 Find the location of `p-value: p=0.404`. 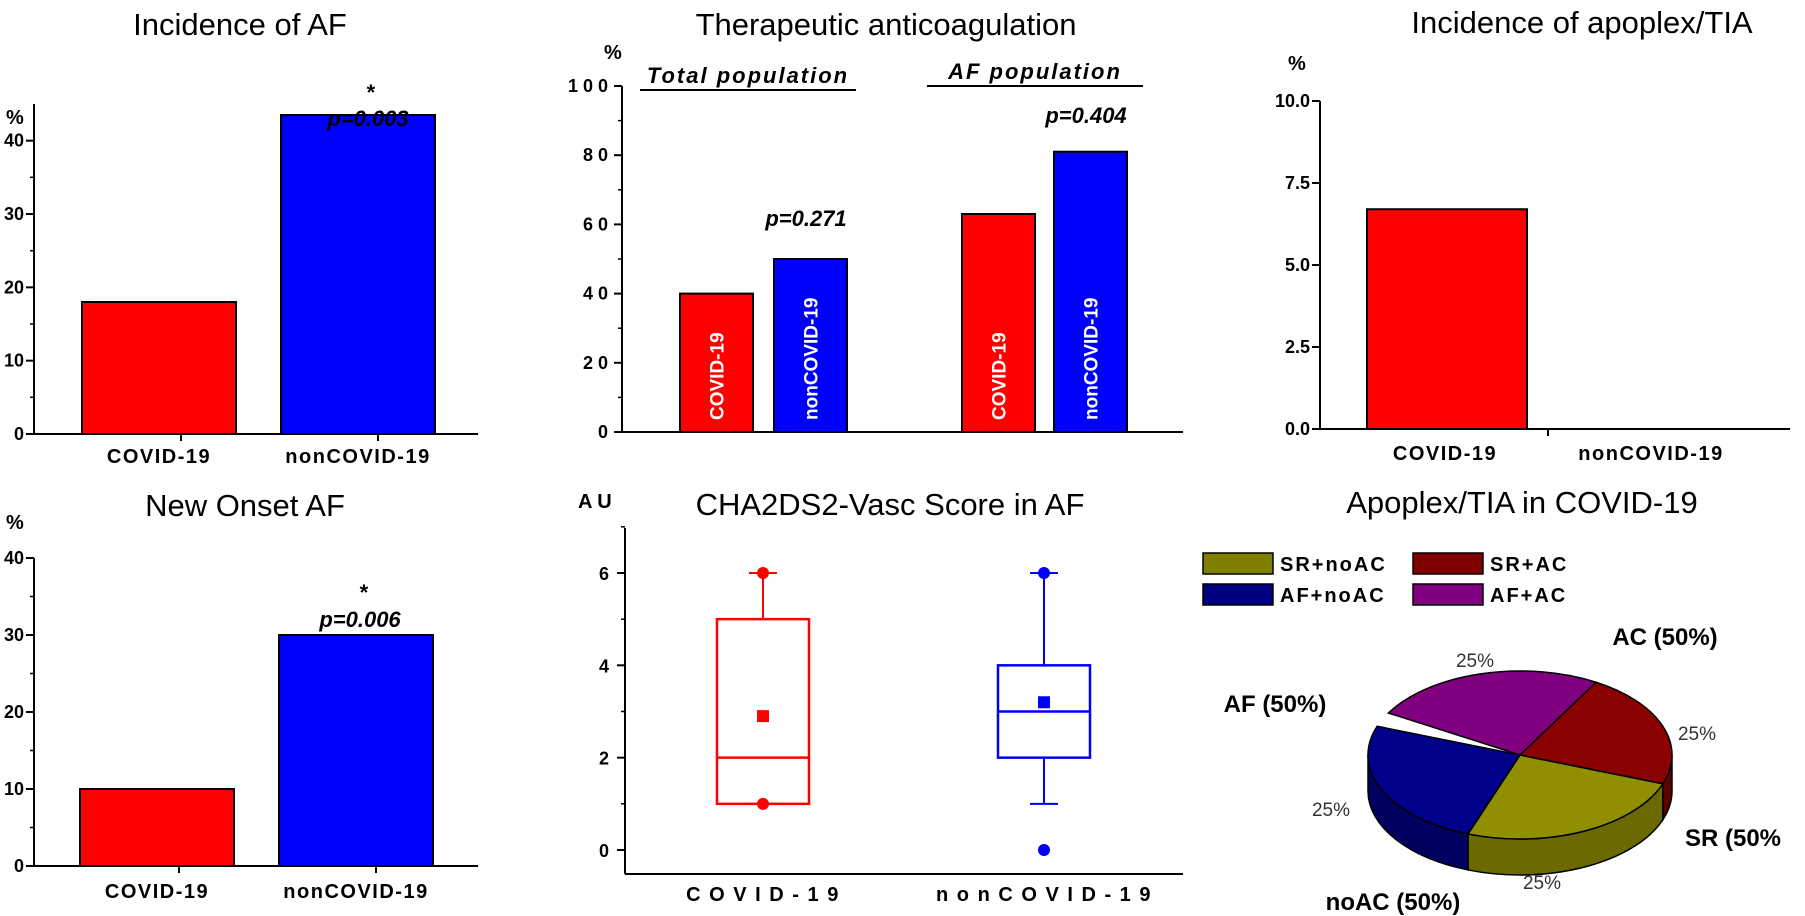

p-value: p=0.404 is located at coordinates (1085, 115).